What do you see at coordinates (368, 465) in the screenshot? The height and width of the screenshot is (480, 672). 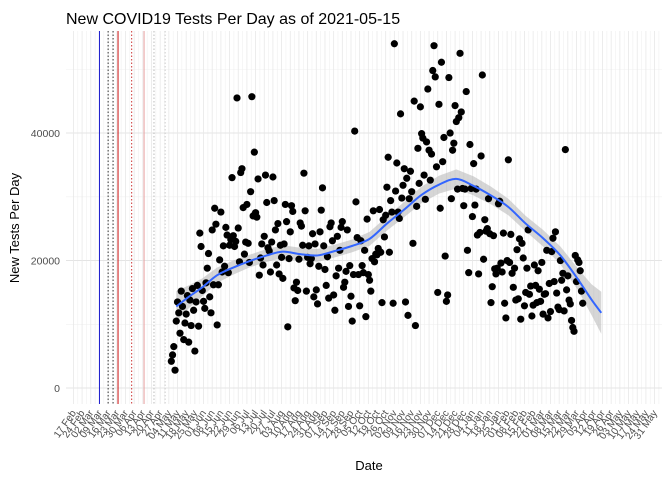 I see `x-axis-title: Date` at bounding box center [368, 465].